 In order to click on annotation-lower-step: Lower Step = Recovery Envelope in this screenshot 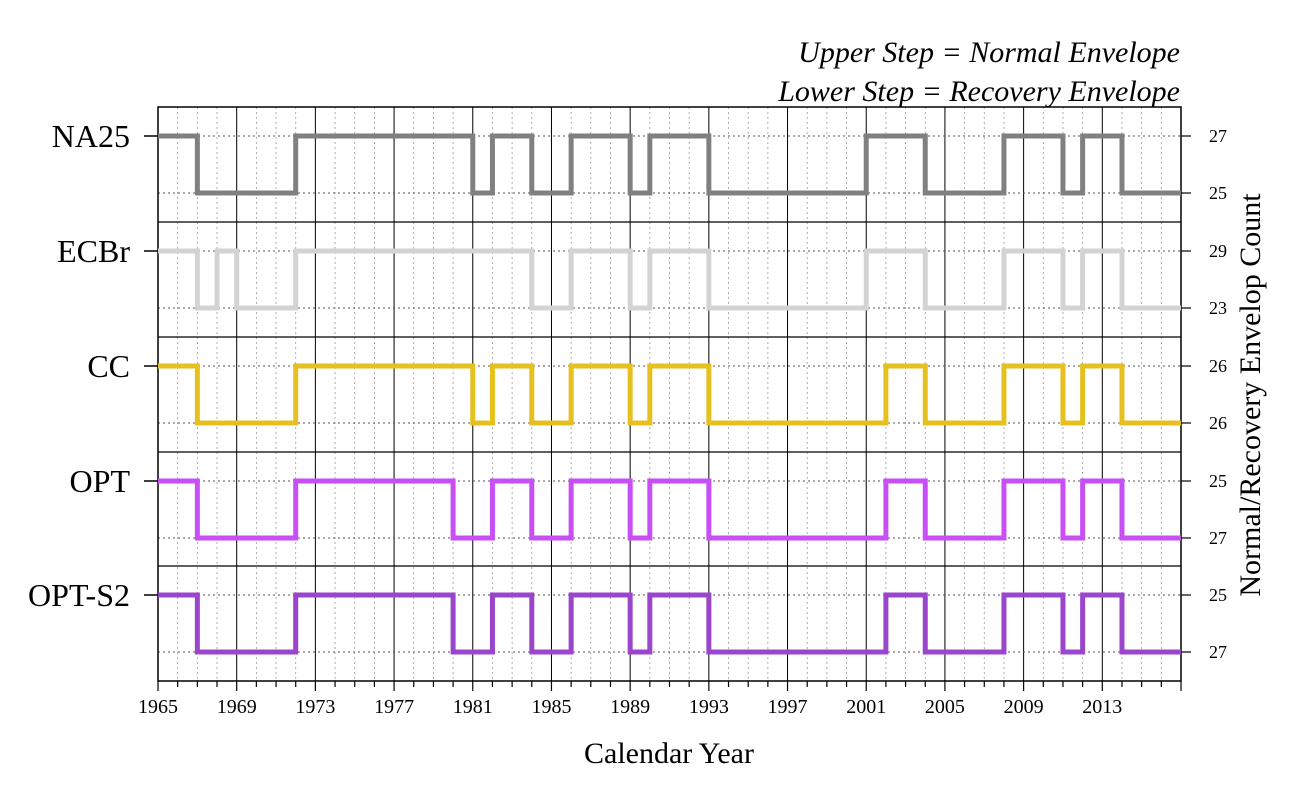, I will do `click(978, 91)`.